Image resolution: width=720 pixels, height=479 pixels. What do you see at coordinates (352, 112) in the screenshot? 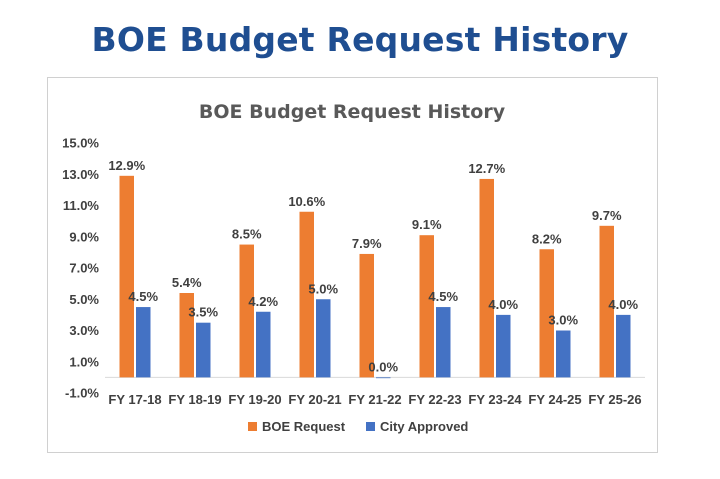
I see `chart-title: BOE Budget Request History` at bounding box center [352, 112].